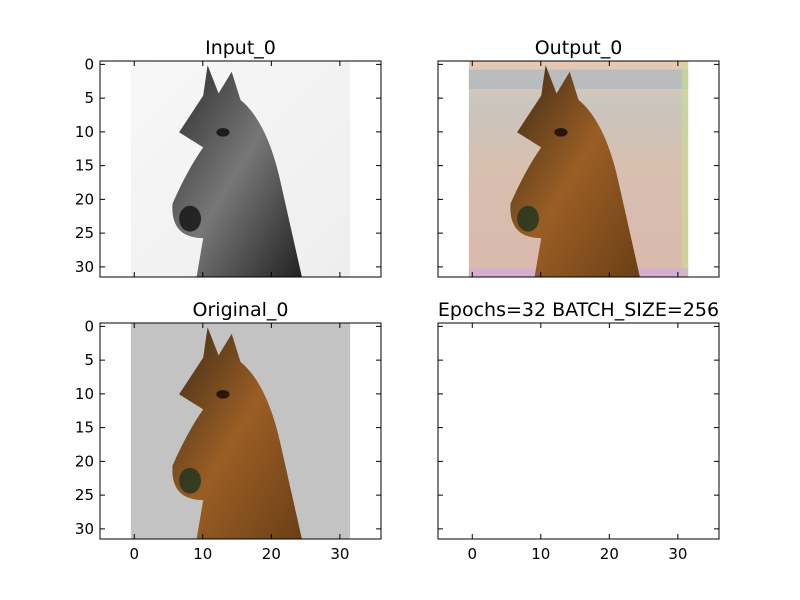  What do you see at coordinates (578, 310) in the screenshot?
I see `subplot-title: Epochs=32 BATCH_SIZE=256` at bounding box center [578, 310].